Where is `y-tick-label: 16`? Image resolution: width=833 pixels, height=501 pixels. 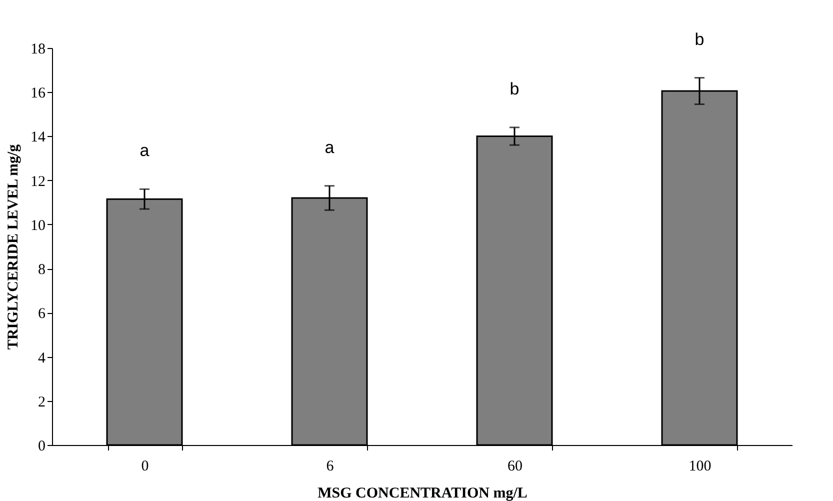
y-tick-label: 16 is located at coordinates (38, 94).